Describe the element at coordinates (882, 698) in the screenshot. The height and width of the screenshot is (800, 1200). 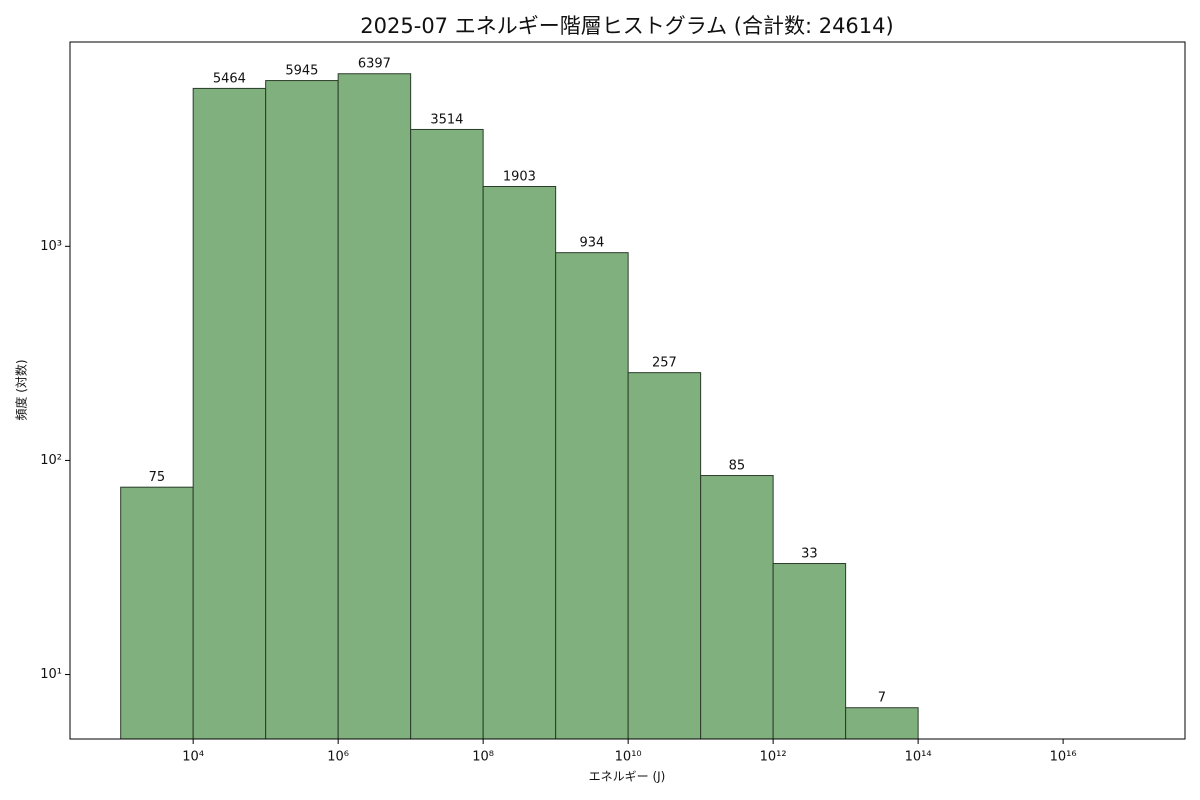
I see `data-label: 7` at that location.